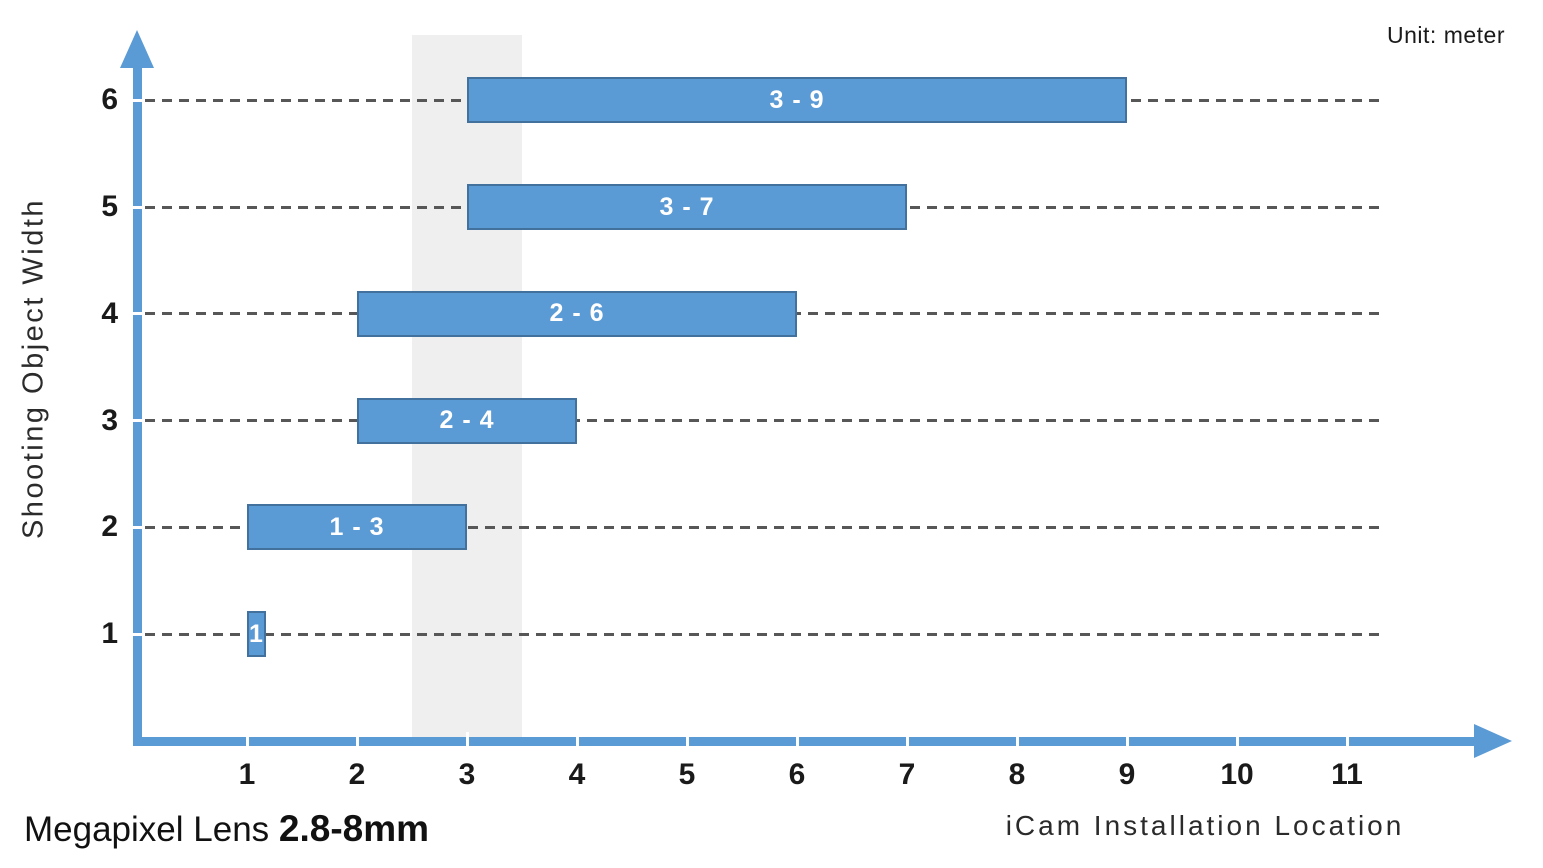  I want to click on bar-range-label: 1 - 3, so click(357, 526).